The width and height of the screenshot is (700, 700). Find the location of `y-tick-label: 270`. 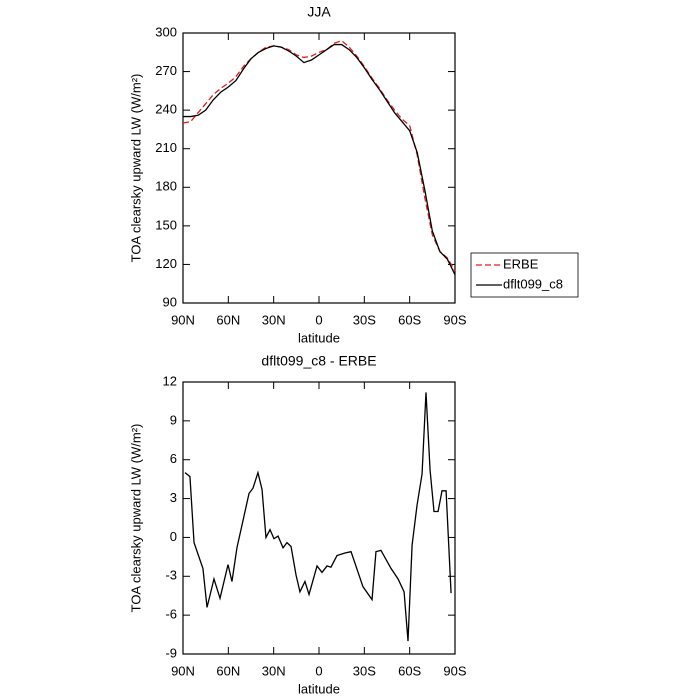

y-tick-label: 270 is located at coordinates (166, 70).